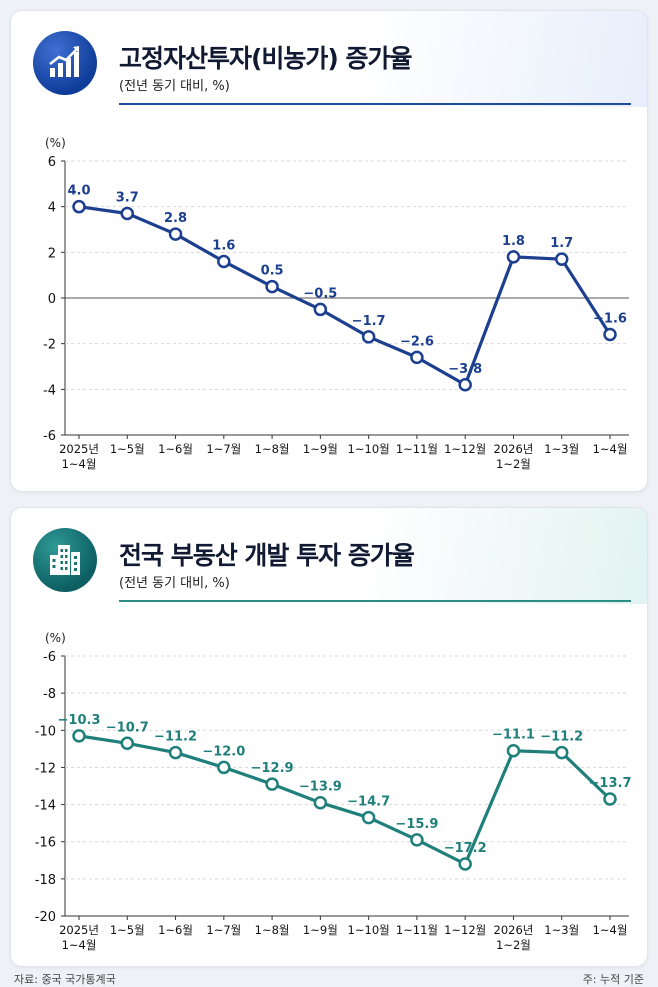  What do you see at coordinates (266, 58) in the screenshot?
I see `chart-title: 고정자산투자(비농가) 증가율` at bounding box center [266, 58].